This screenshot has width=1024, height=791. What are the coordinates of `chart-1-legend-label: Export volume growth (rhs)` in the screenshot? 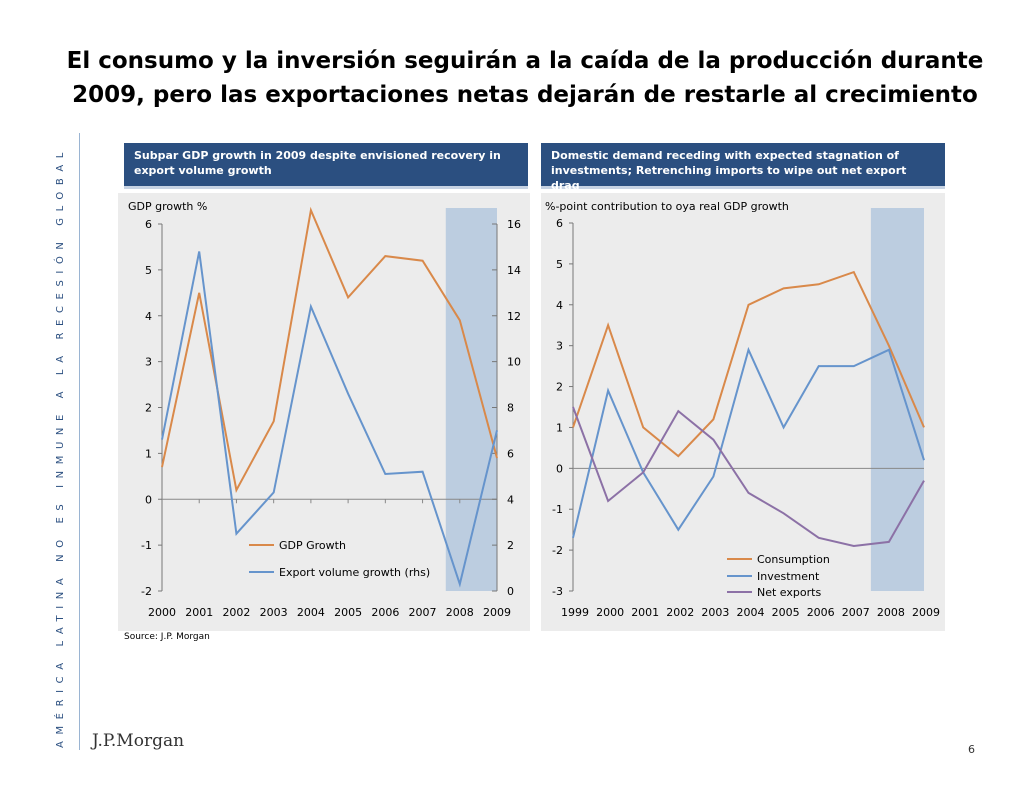 It's located at (354, 572).